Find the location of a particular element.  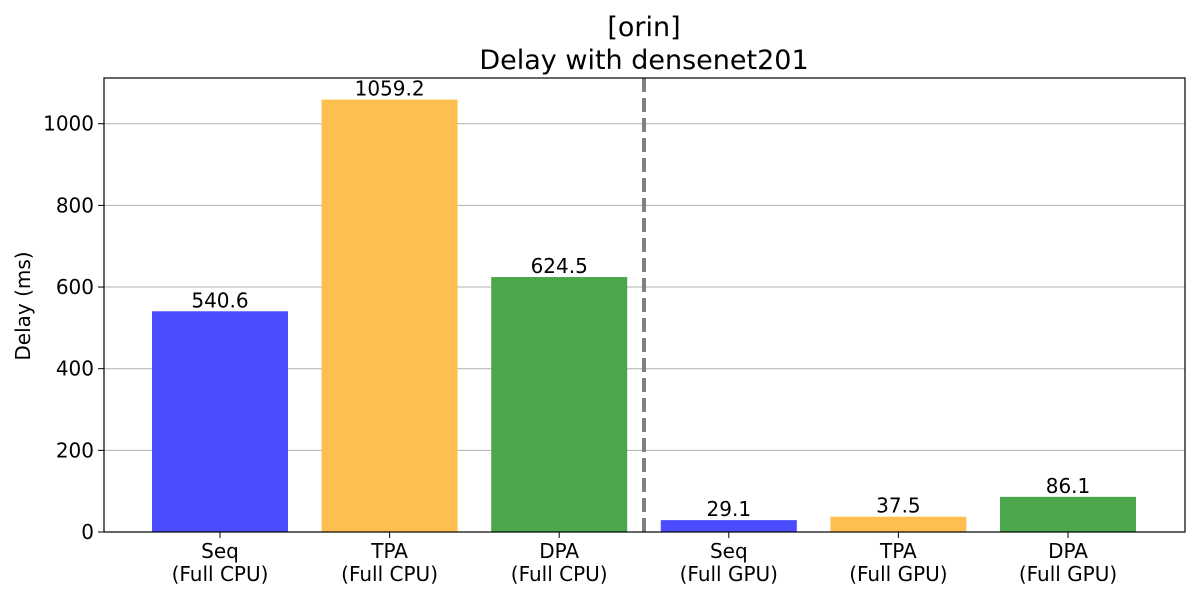

data-label: 540.6 is located at coordinates (219, 300).